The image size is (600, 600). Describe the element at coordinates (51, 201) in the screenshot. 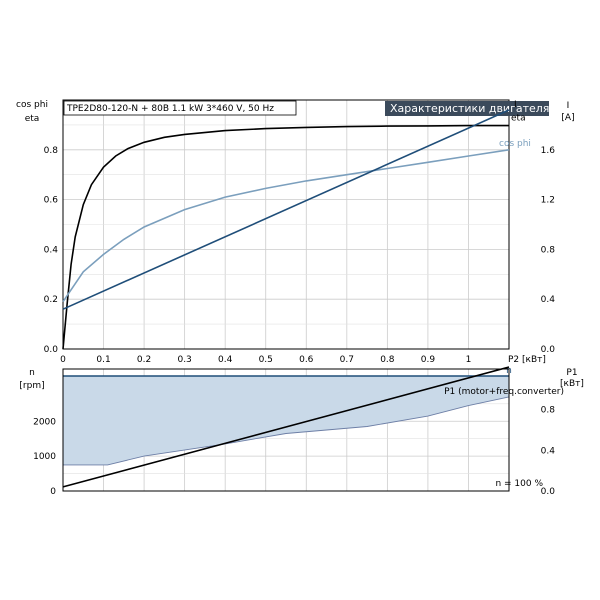

I see `y-left-tick-label: 0.6` at that location.